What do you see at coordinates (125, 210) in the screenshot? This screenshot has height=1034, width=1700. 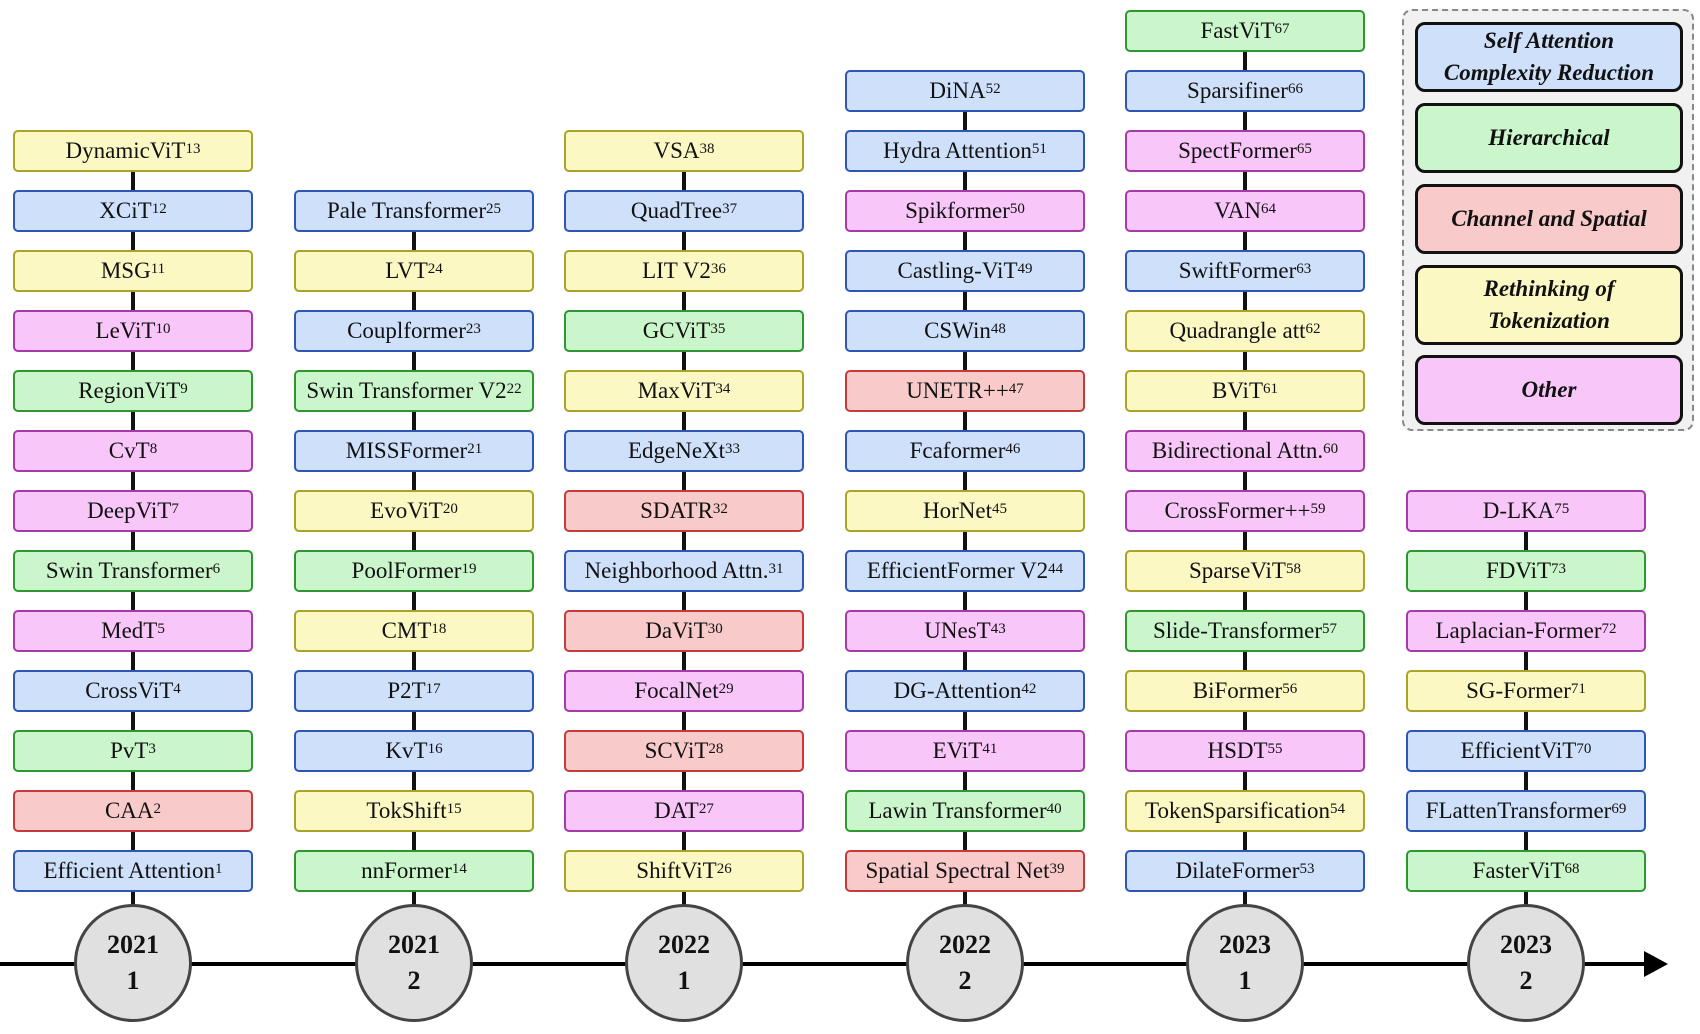 I see `model-name: XCiT` at bounding box center [125, 210].